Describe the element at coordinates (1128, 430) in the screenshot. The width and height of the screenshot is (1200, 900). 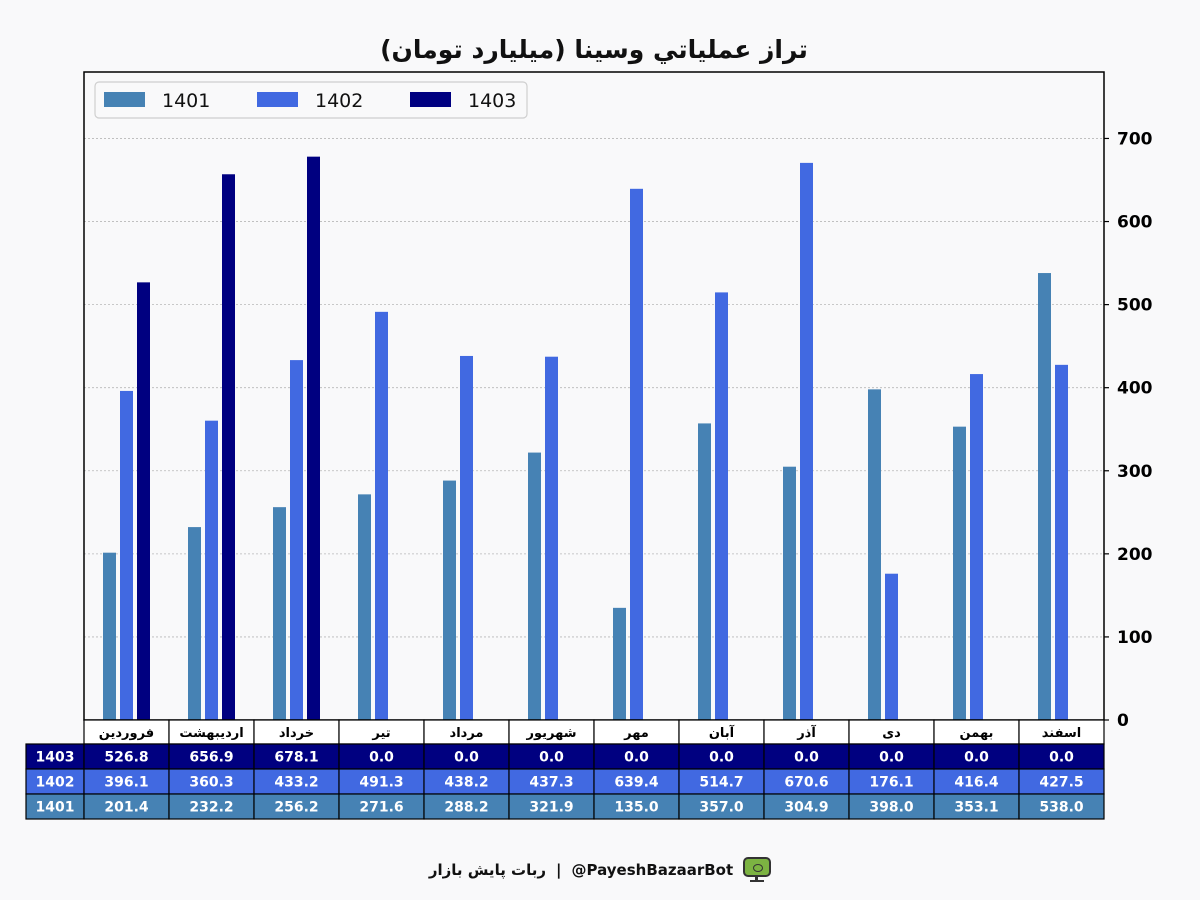
I see `y-axis: 0 100 200 300 400 500 600 700` at that location.